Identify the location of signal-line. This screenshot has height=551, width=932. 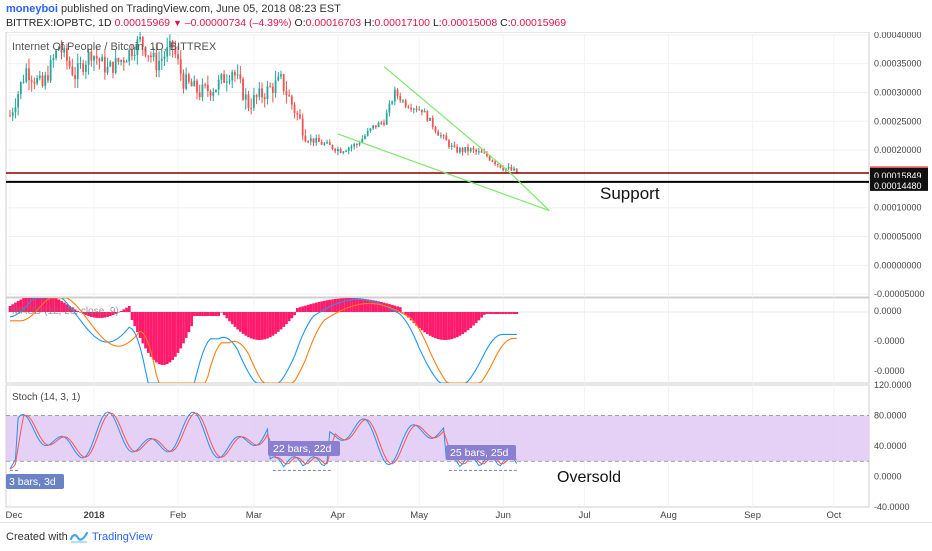
(263, 340).